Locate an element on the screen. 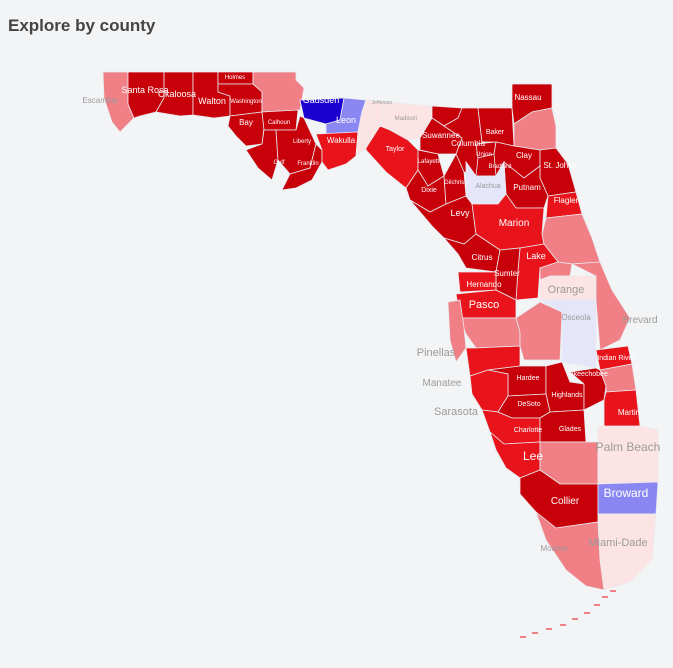 This screenshot has height=668, width=673. county-broward is located at coordinates (628, 498).